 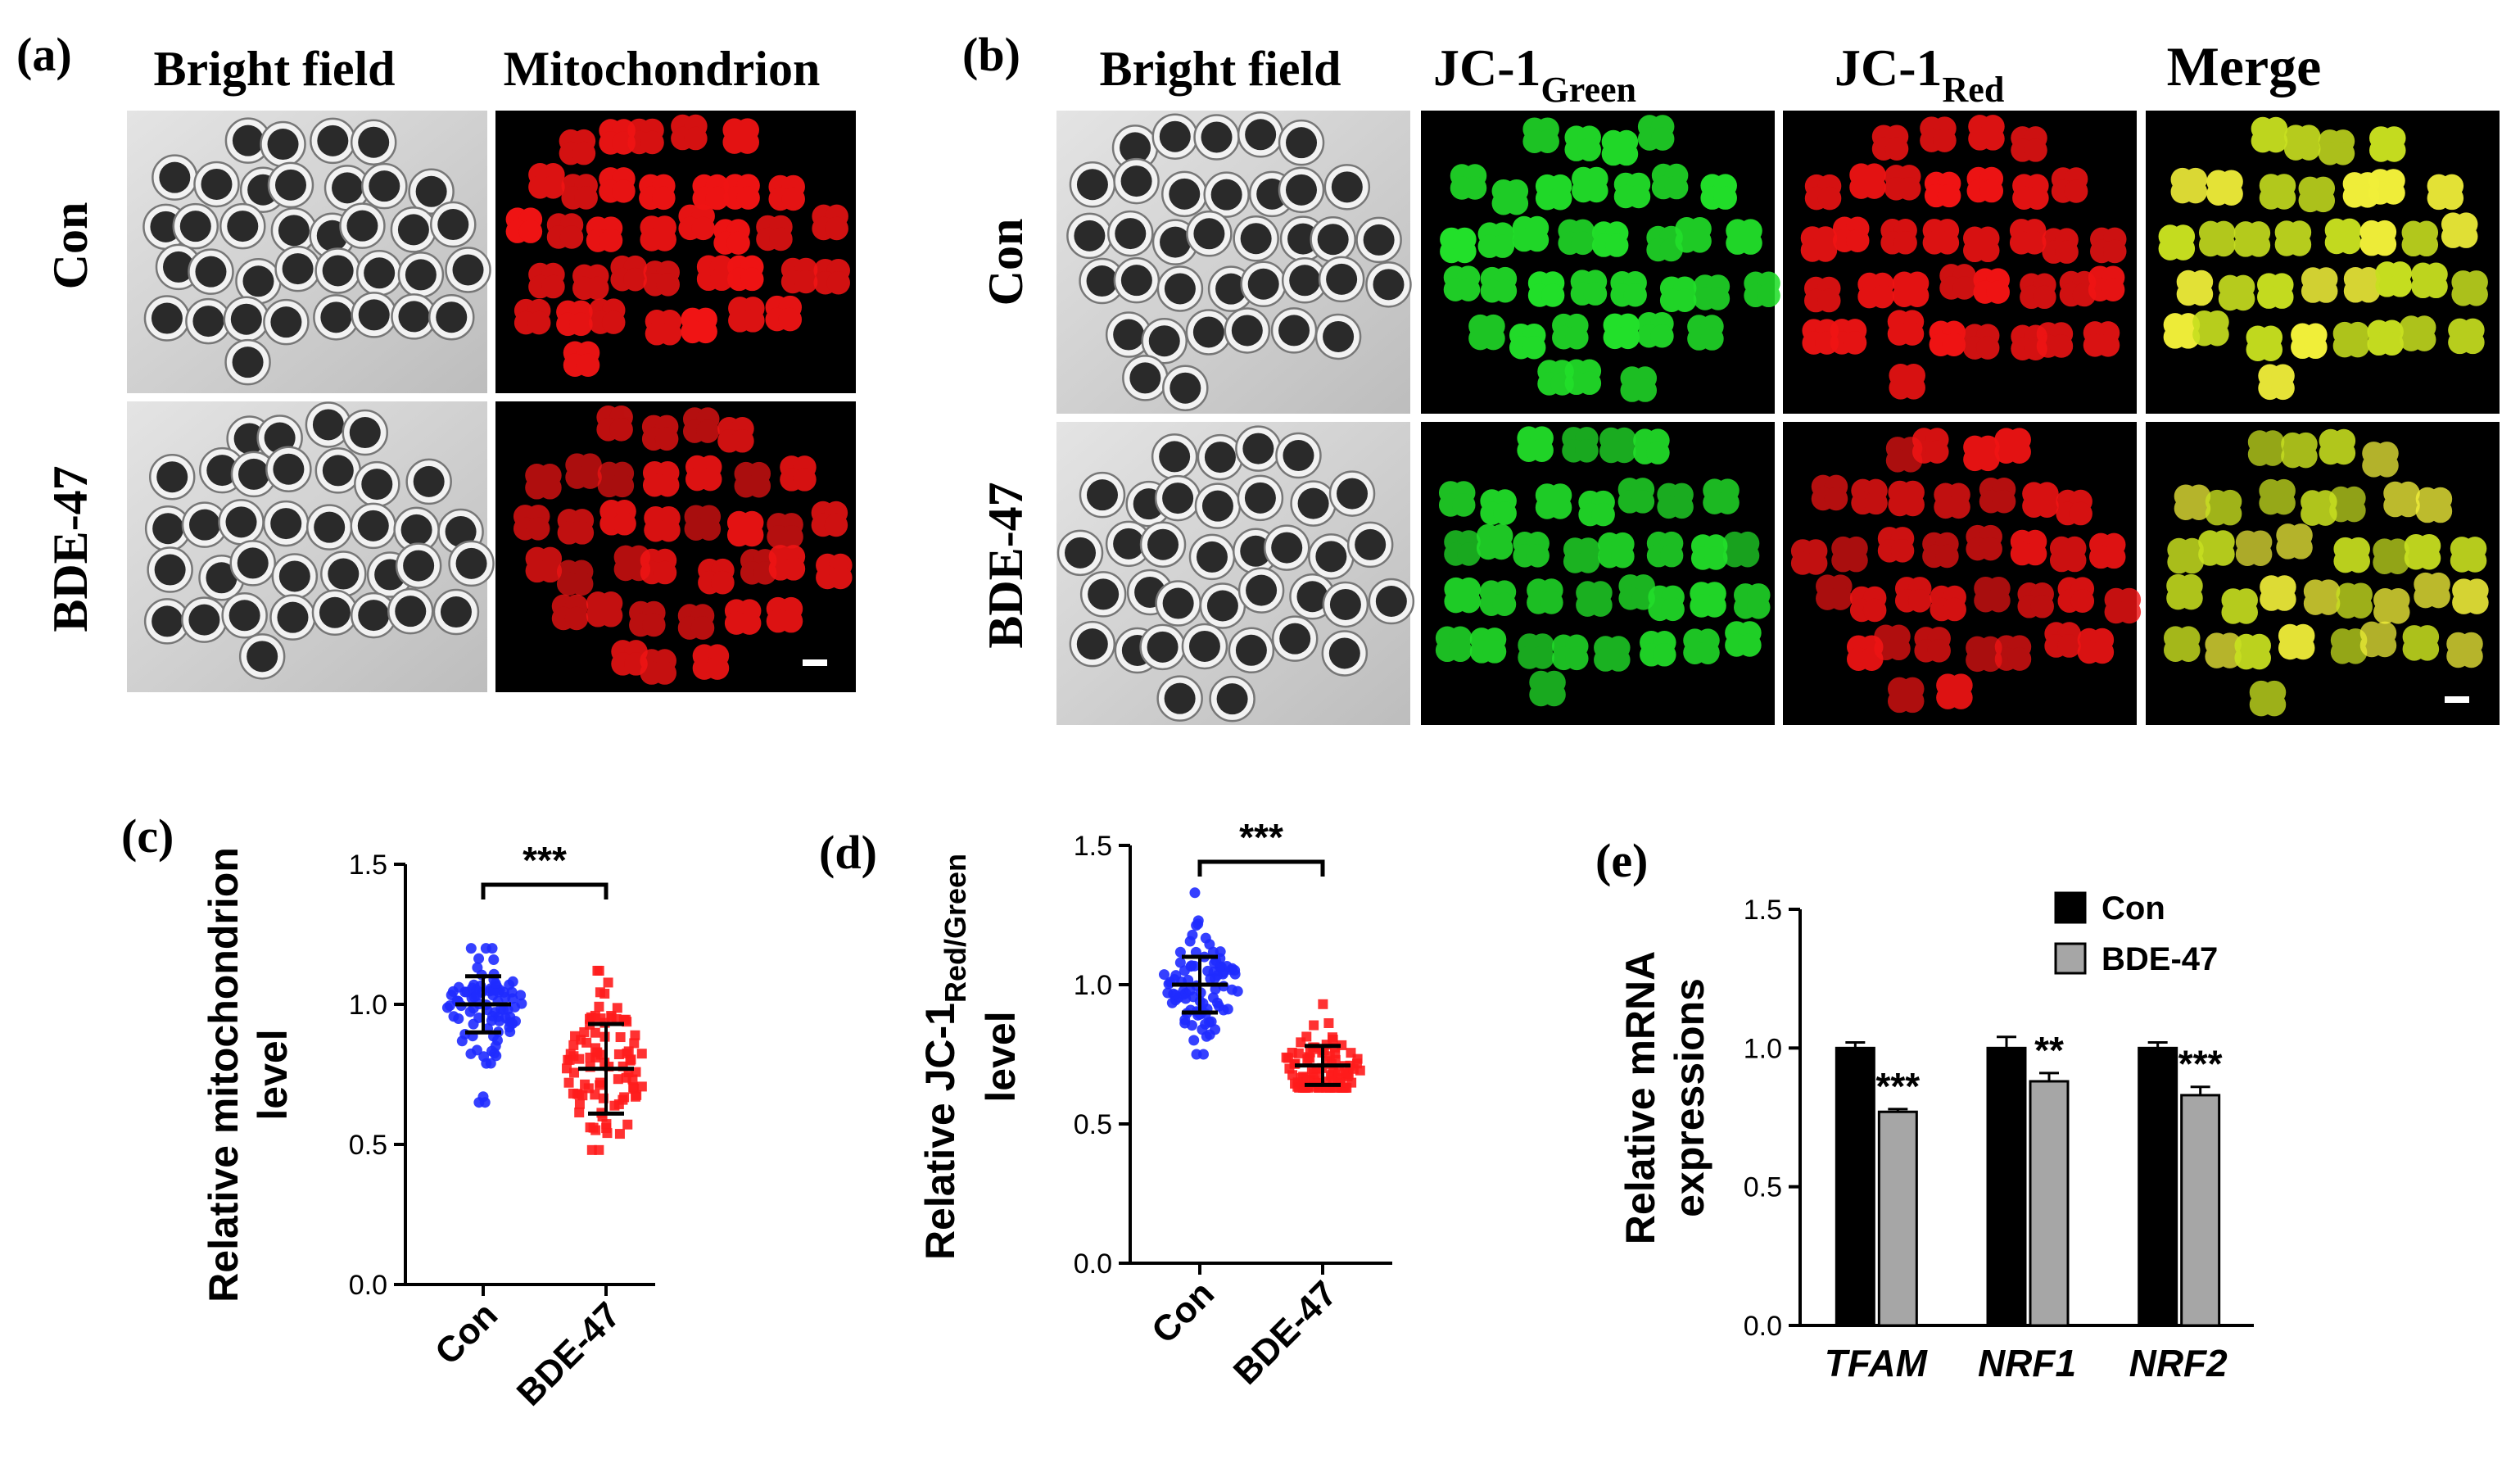 I want to click on panel-a-con-mito, so click(x=675, y=252).